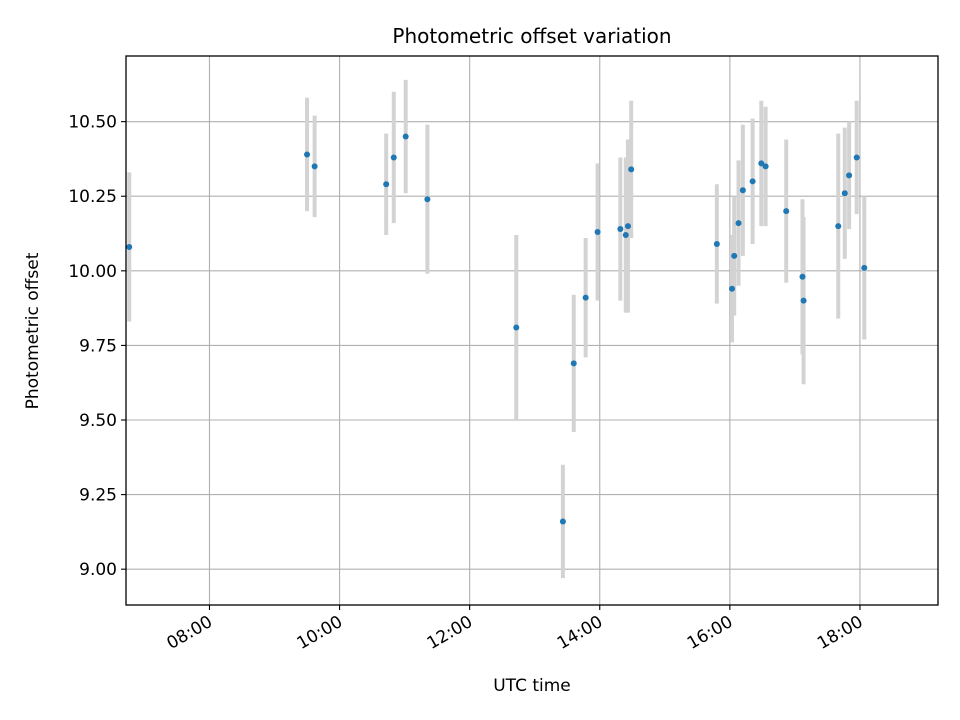  Describe the element at coordinates (98, 346) in the screenshot. I see `y-tick-label: 9.75` at that location.